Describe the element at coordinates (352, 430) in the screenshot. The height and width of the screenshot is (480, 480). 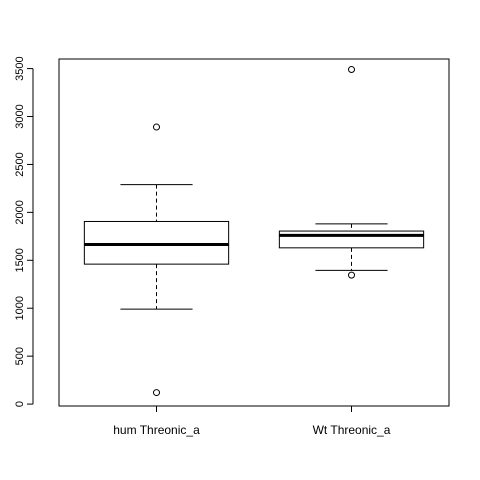
I see `x-tick-label: Wt Threonic_a` at that location.